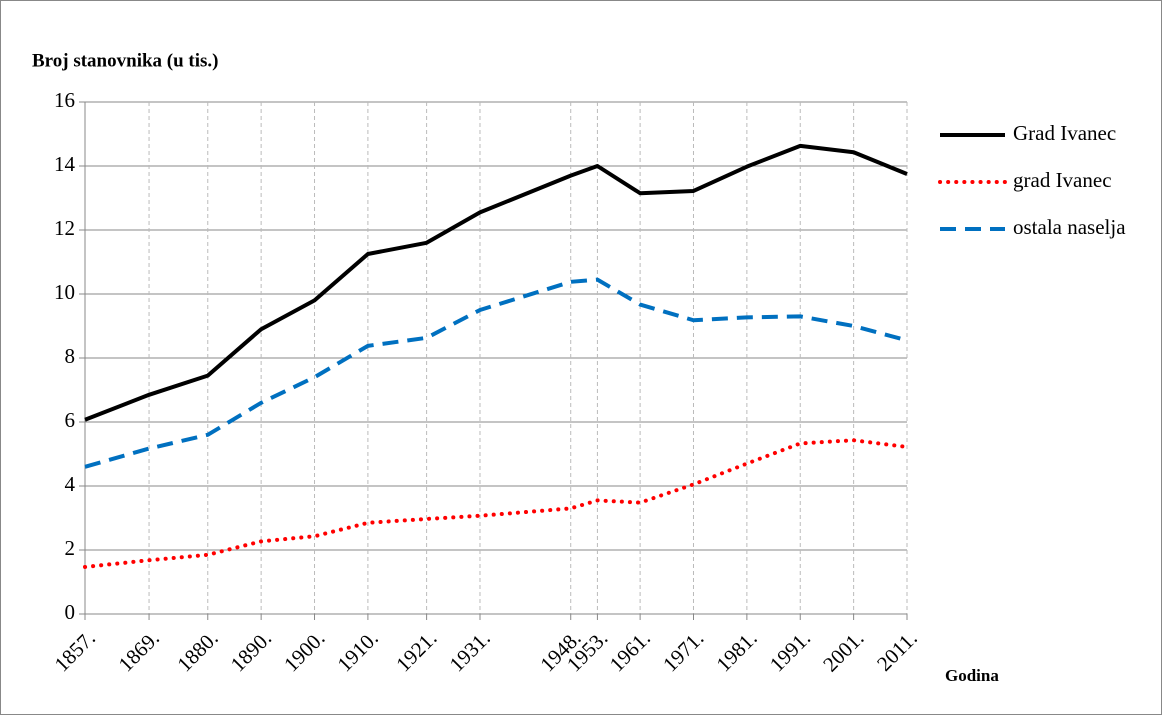 The image size is (1162, 715). What do you see at coordinates (1062, 180) in the screenshot?
I see `legend-label: grad Ivanec` at bounding box center [1062, 180].